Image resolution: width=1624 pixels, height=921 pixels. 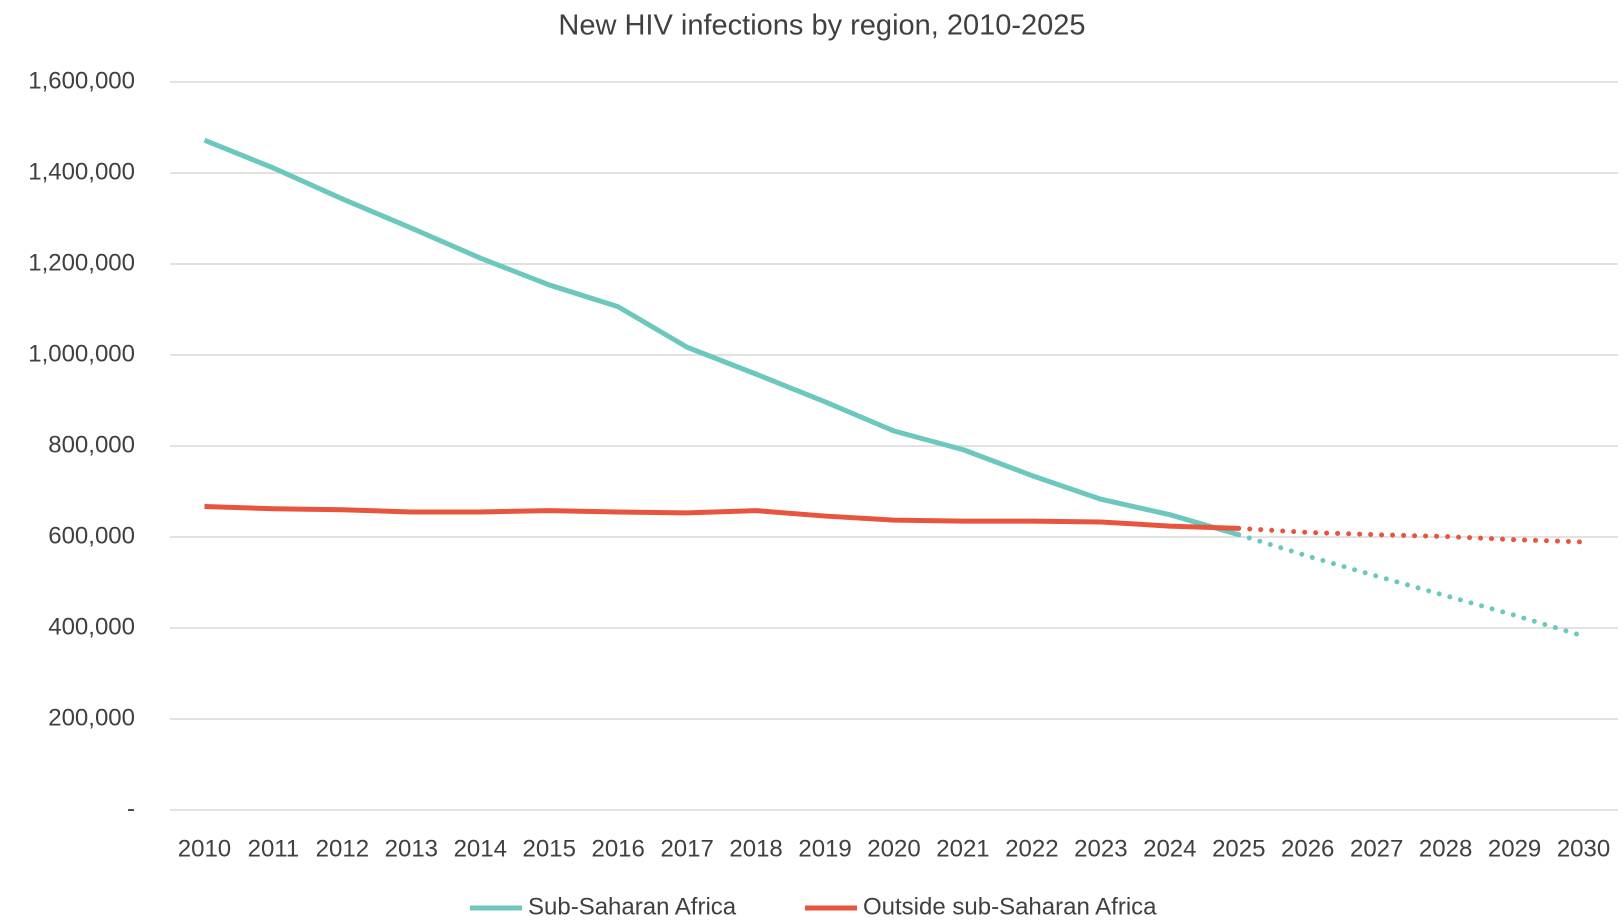 I want to click on x-tick-label: 2023, so click(x=1100, y=848).